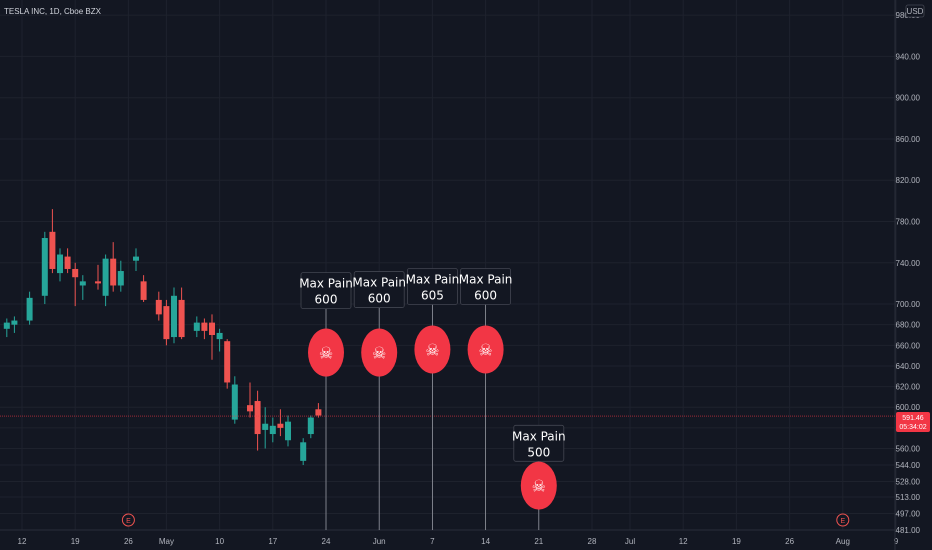 This screenshot has height=550, width=932. What do you see at coordinates (913, 418) in the screenshot?
I see `price-badge-price: 591.46` at bounding box center [913, 418].